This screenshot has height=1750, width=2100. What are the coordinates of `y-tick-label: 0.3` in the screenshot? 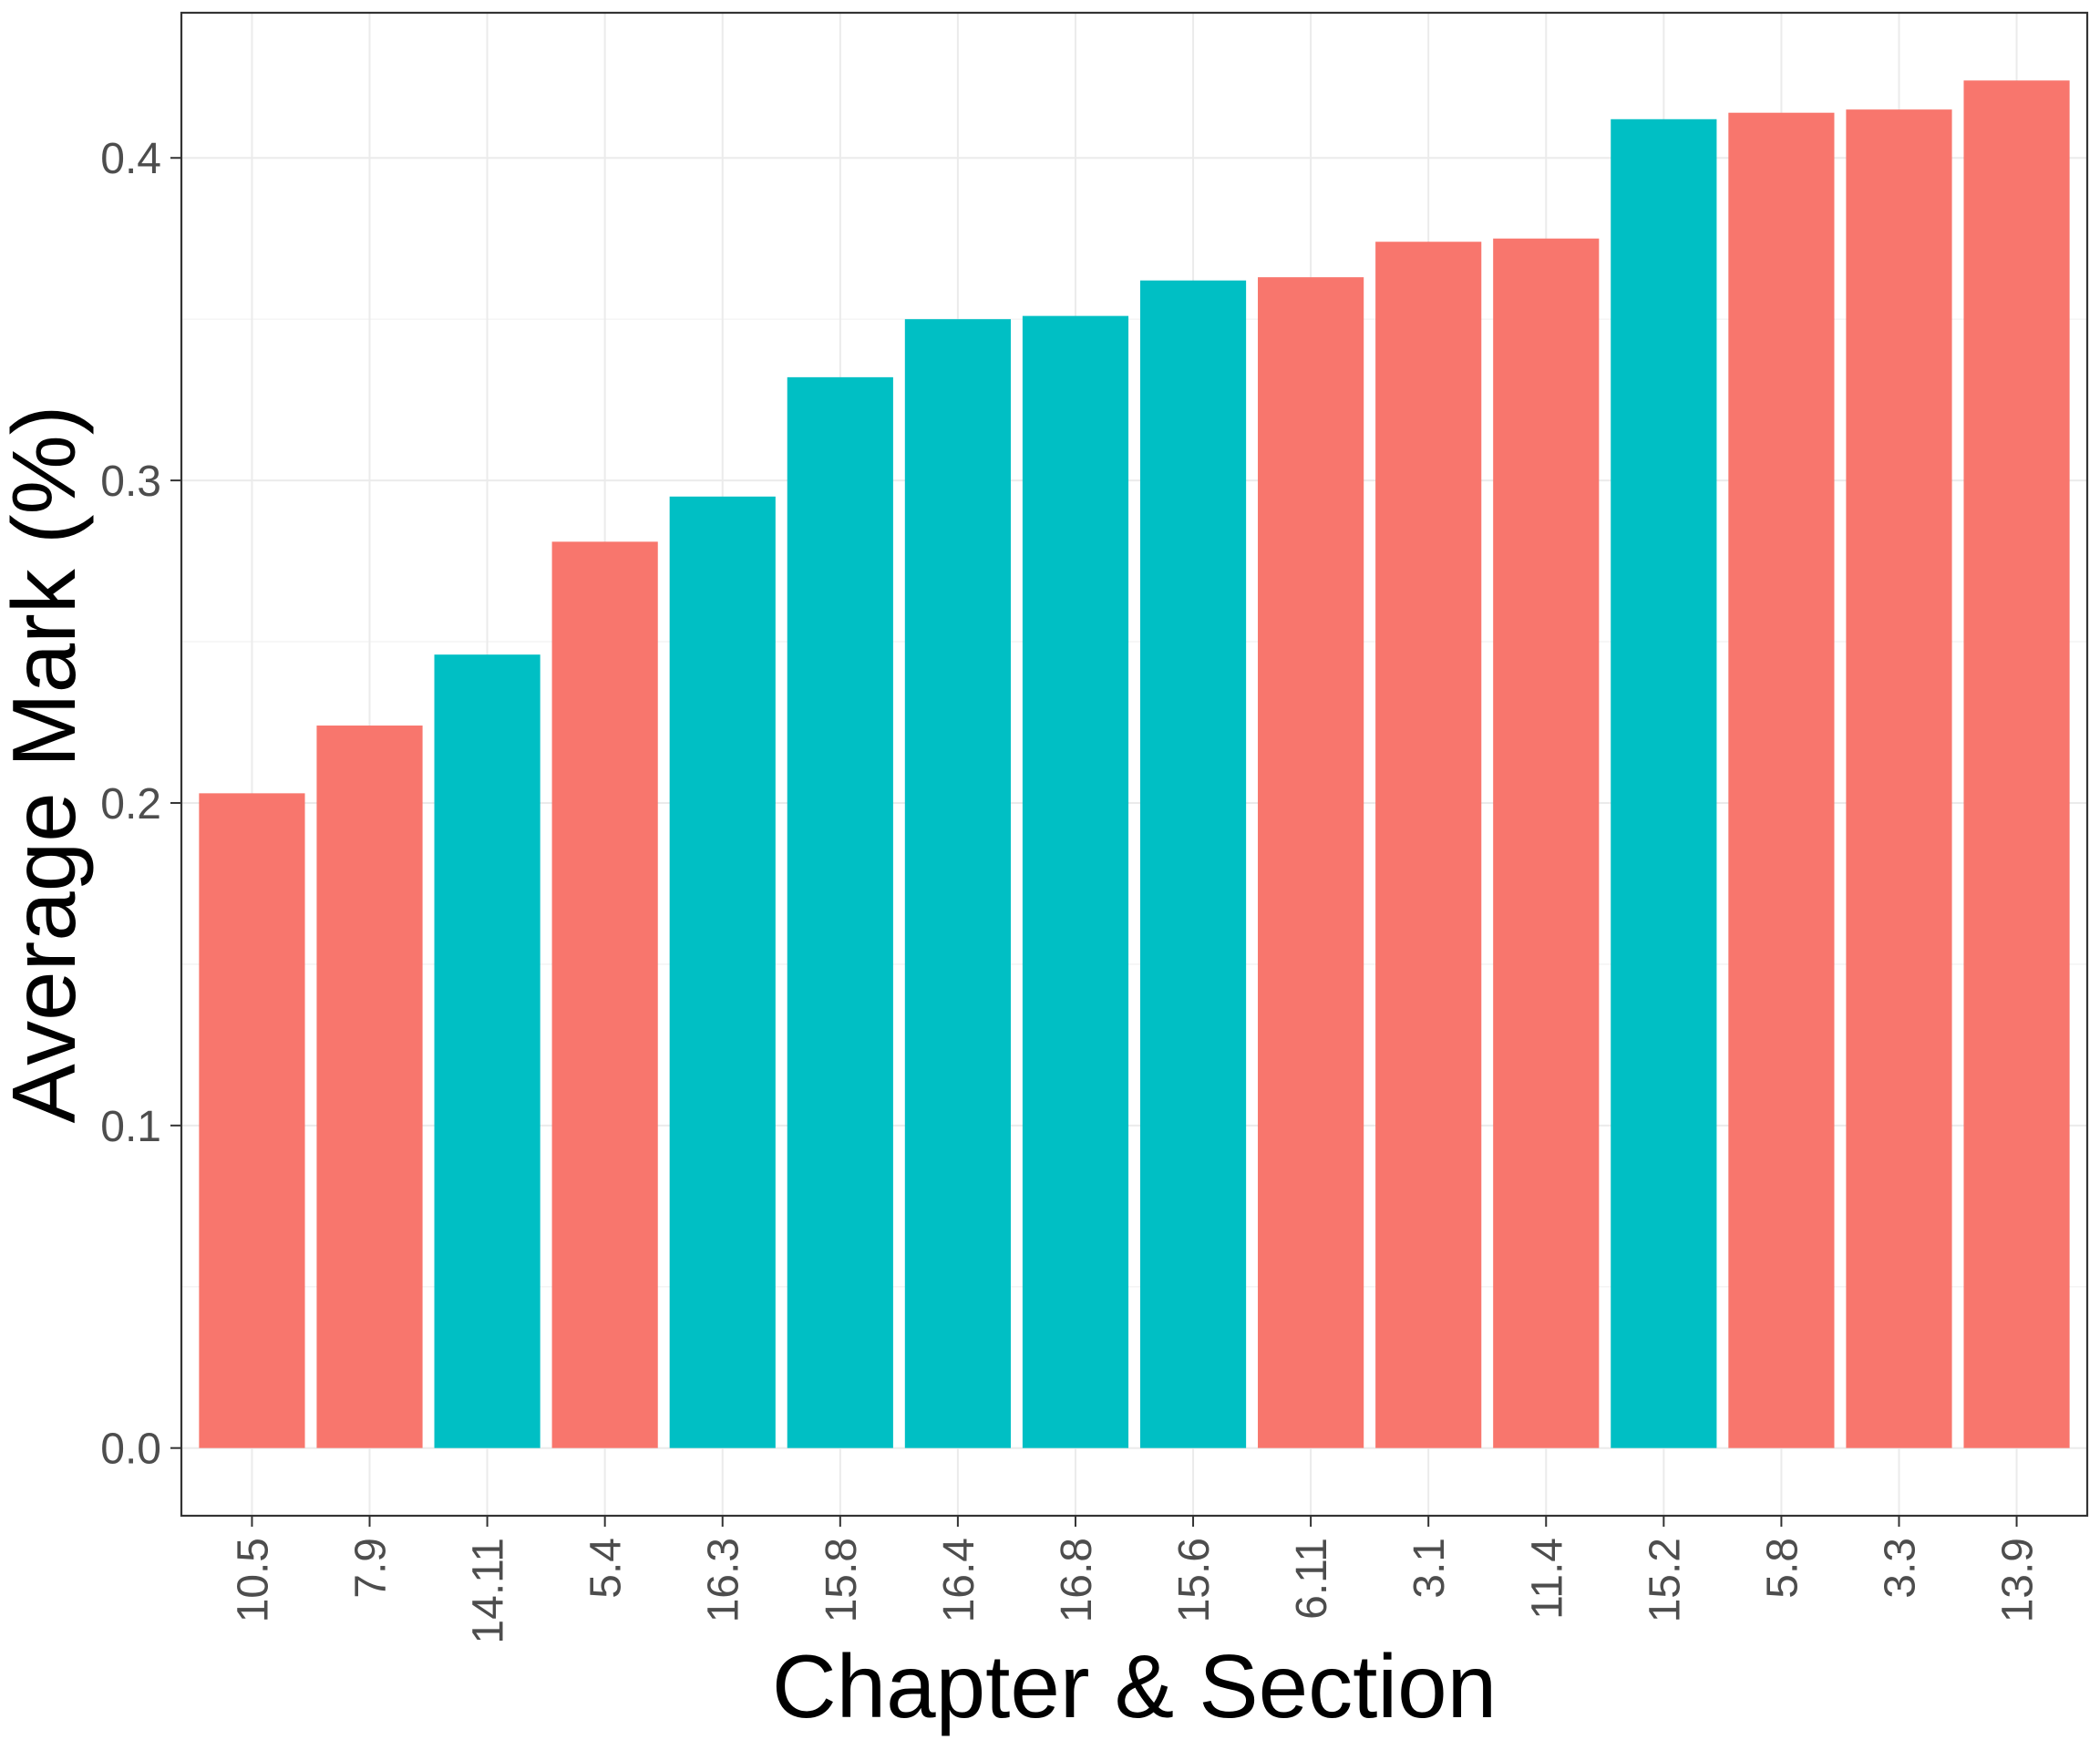 It's located at (130, 482).